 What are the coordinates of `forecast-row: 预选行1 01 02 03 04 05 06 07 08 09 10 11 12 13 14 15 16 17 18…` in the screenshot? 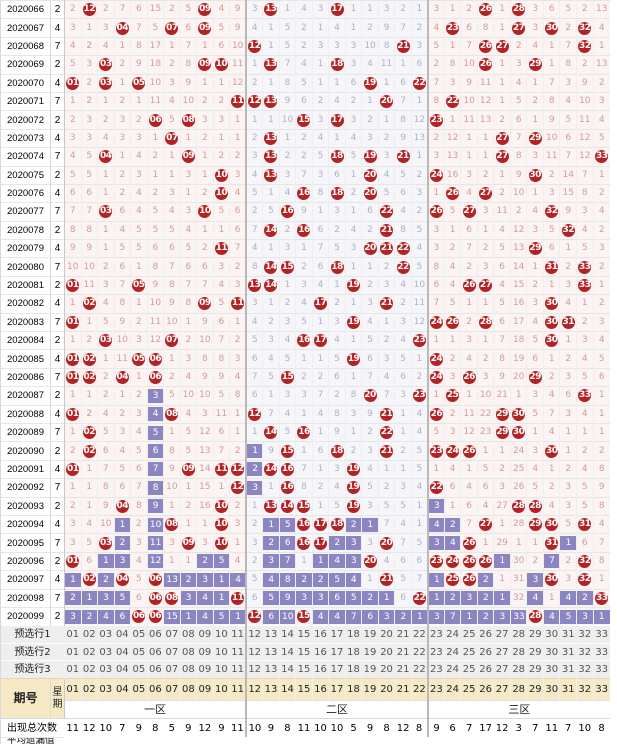 It's located at (305, 634).